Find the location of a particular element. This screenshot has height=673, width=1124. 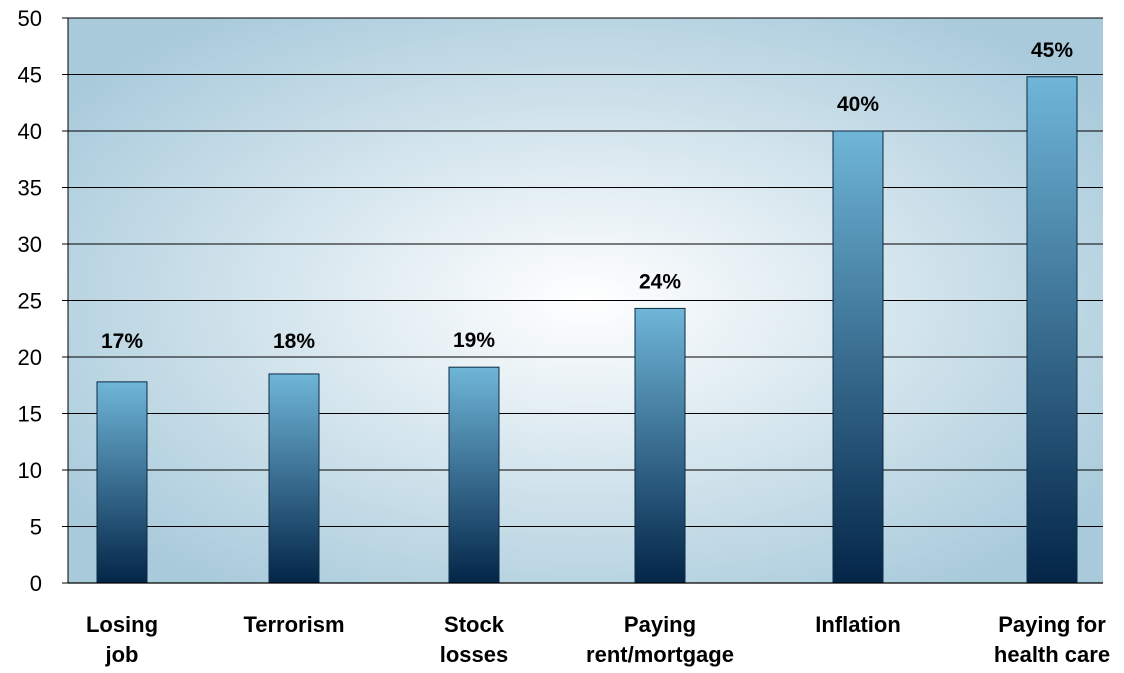

x-category-label-line: rent/mortgage is located at coordinates (660, 654).